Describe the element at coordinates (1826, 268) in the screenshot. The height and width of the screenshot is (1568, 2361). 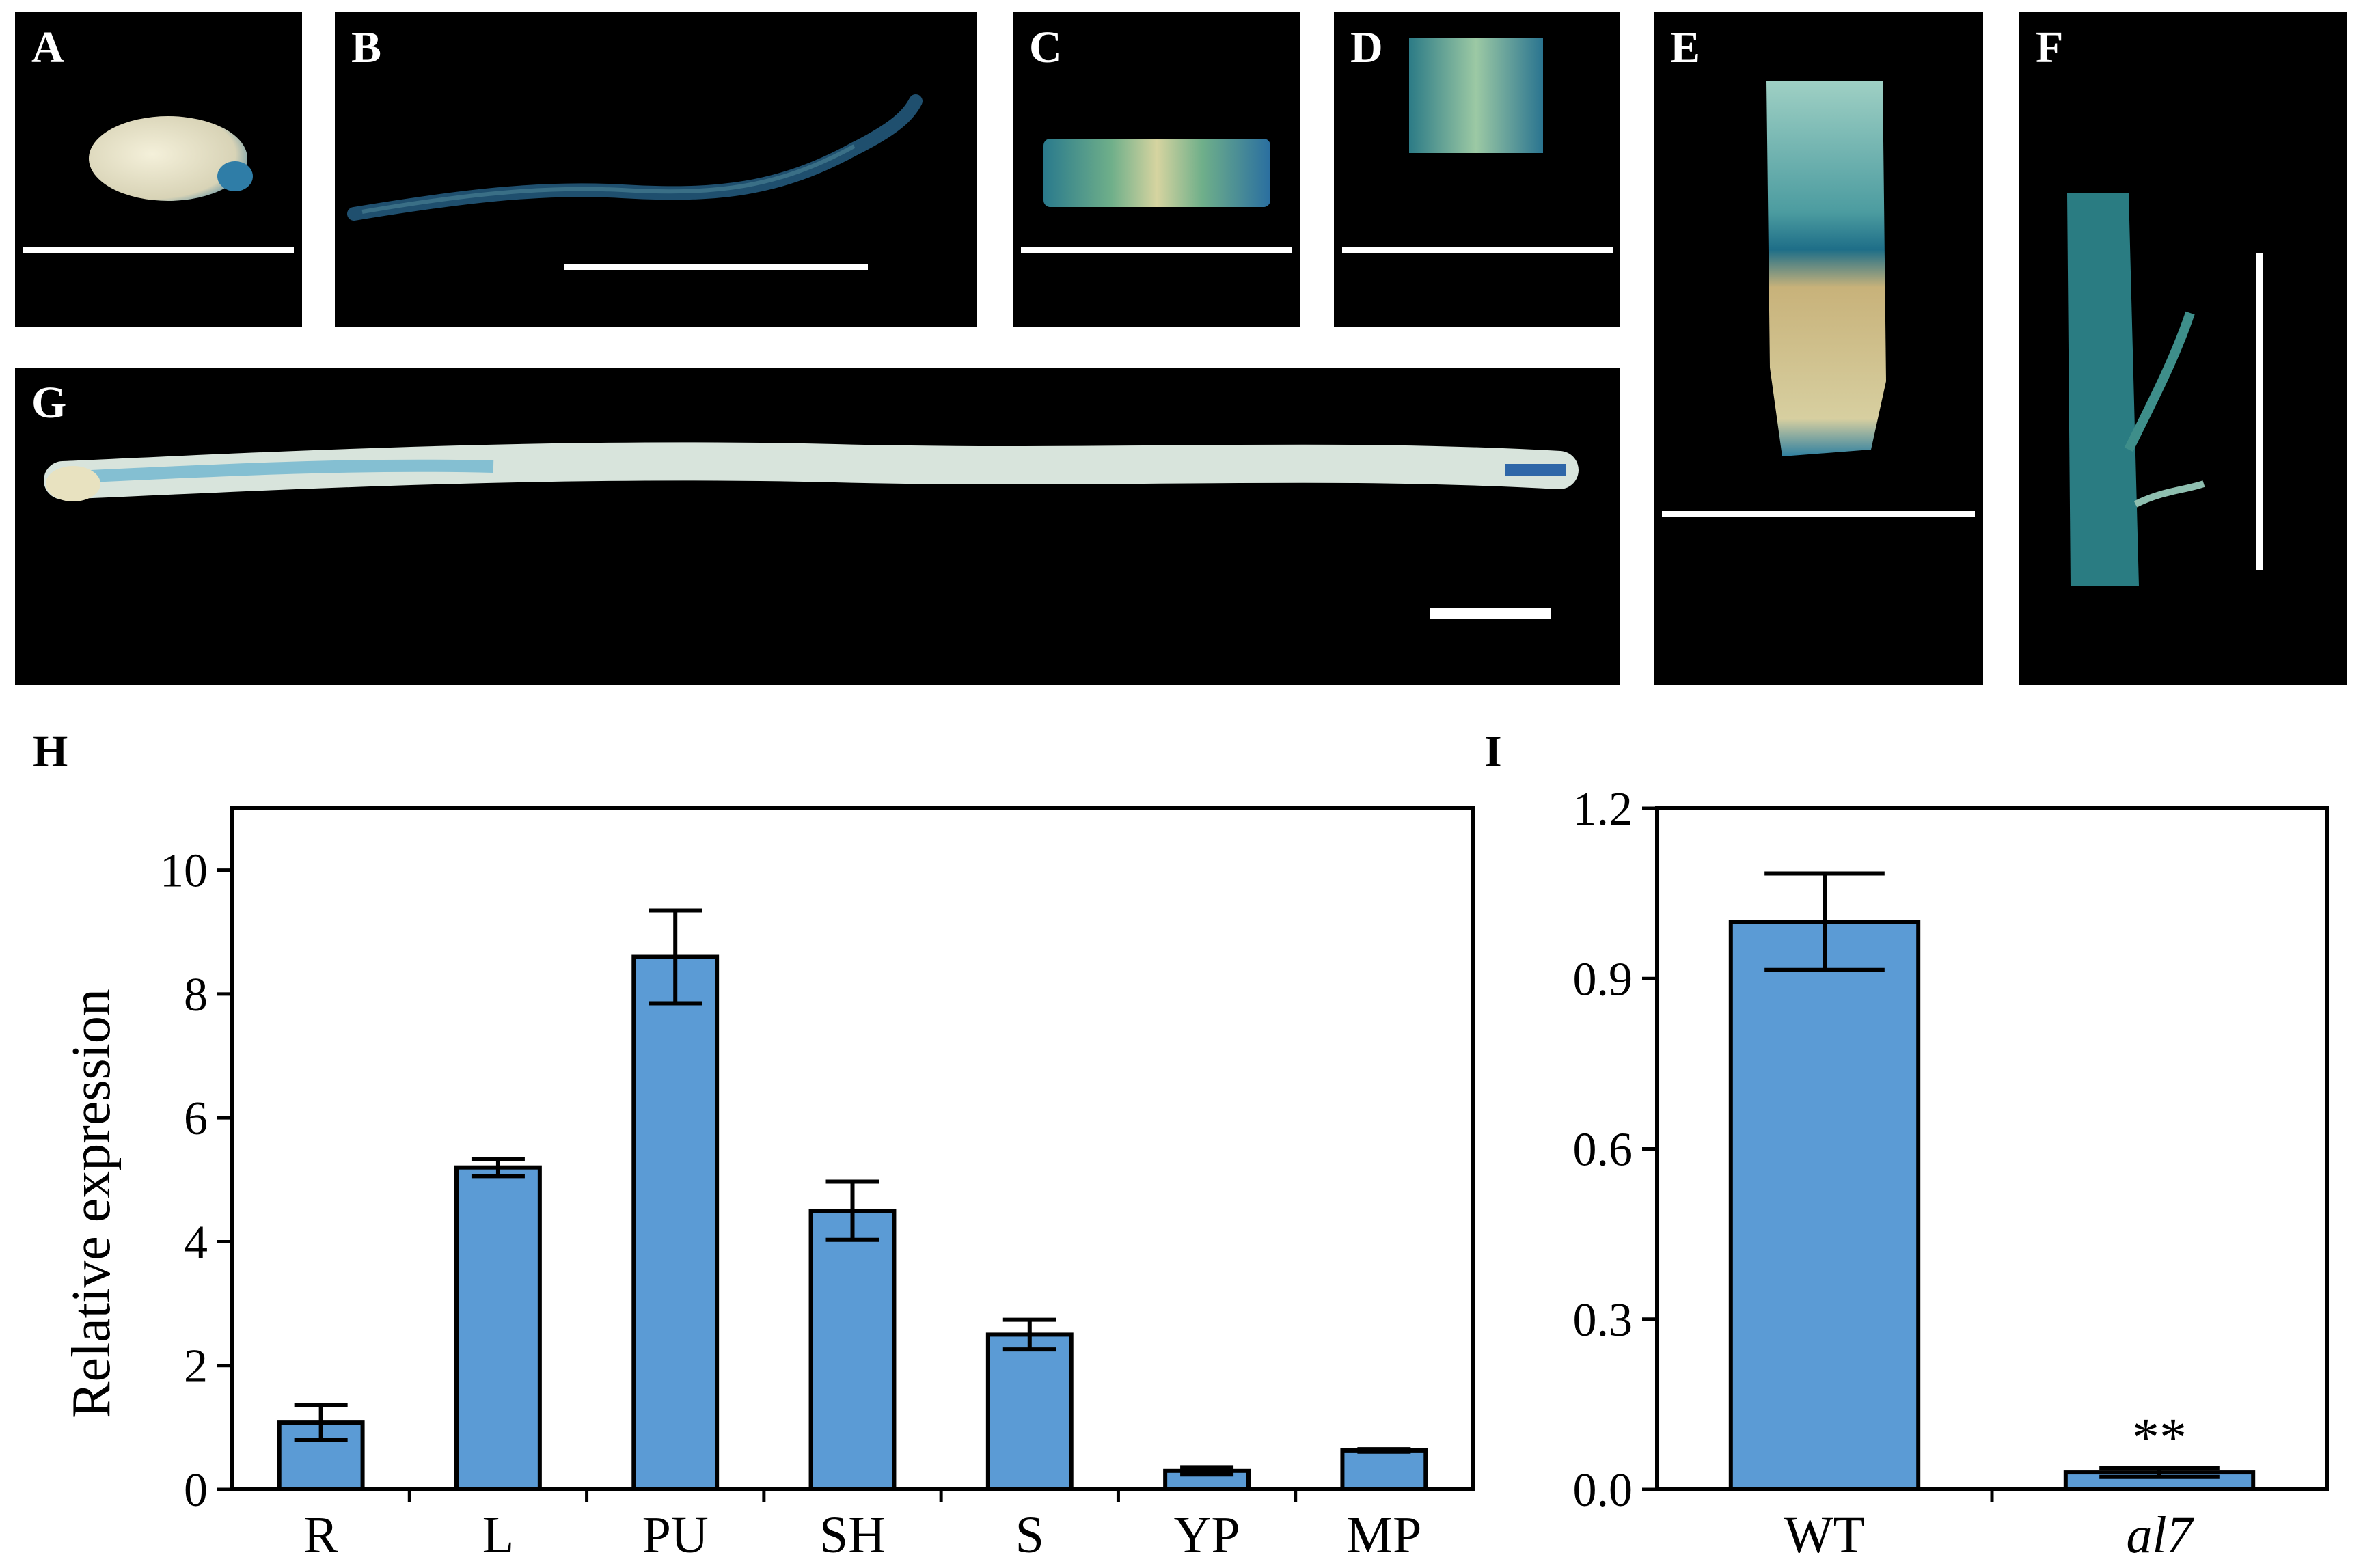
I see `stem-node-image` at that location.